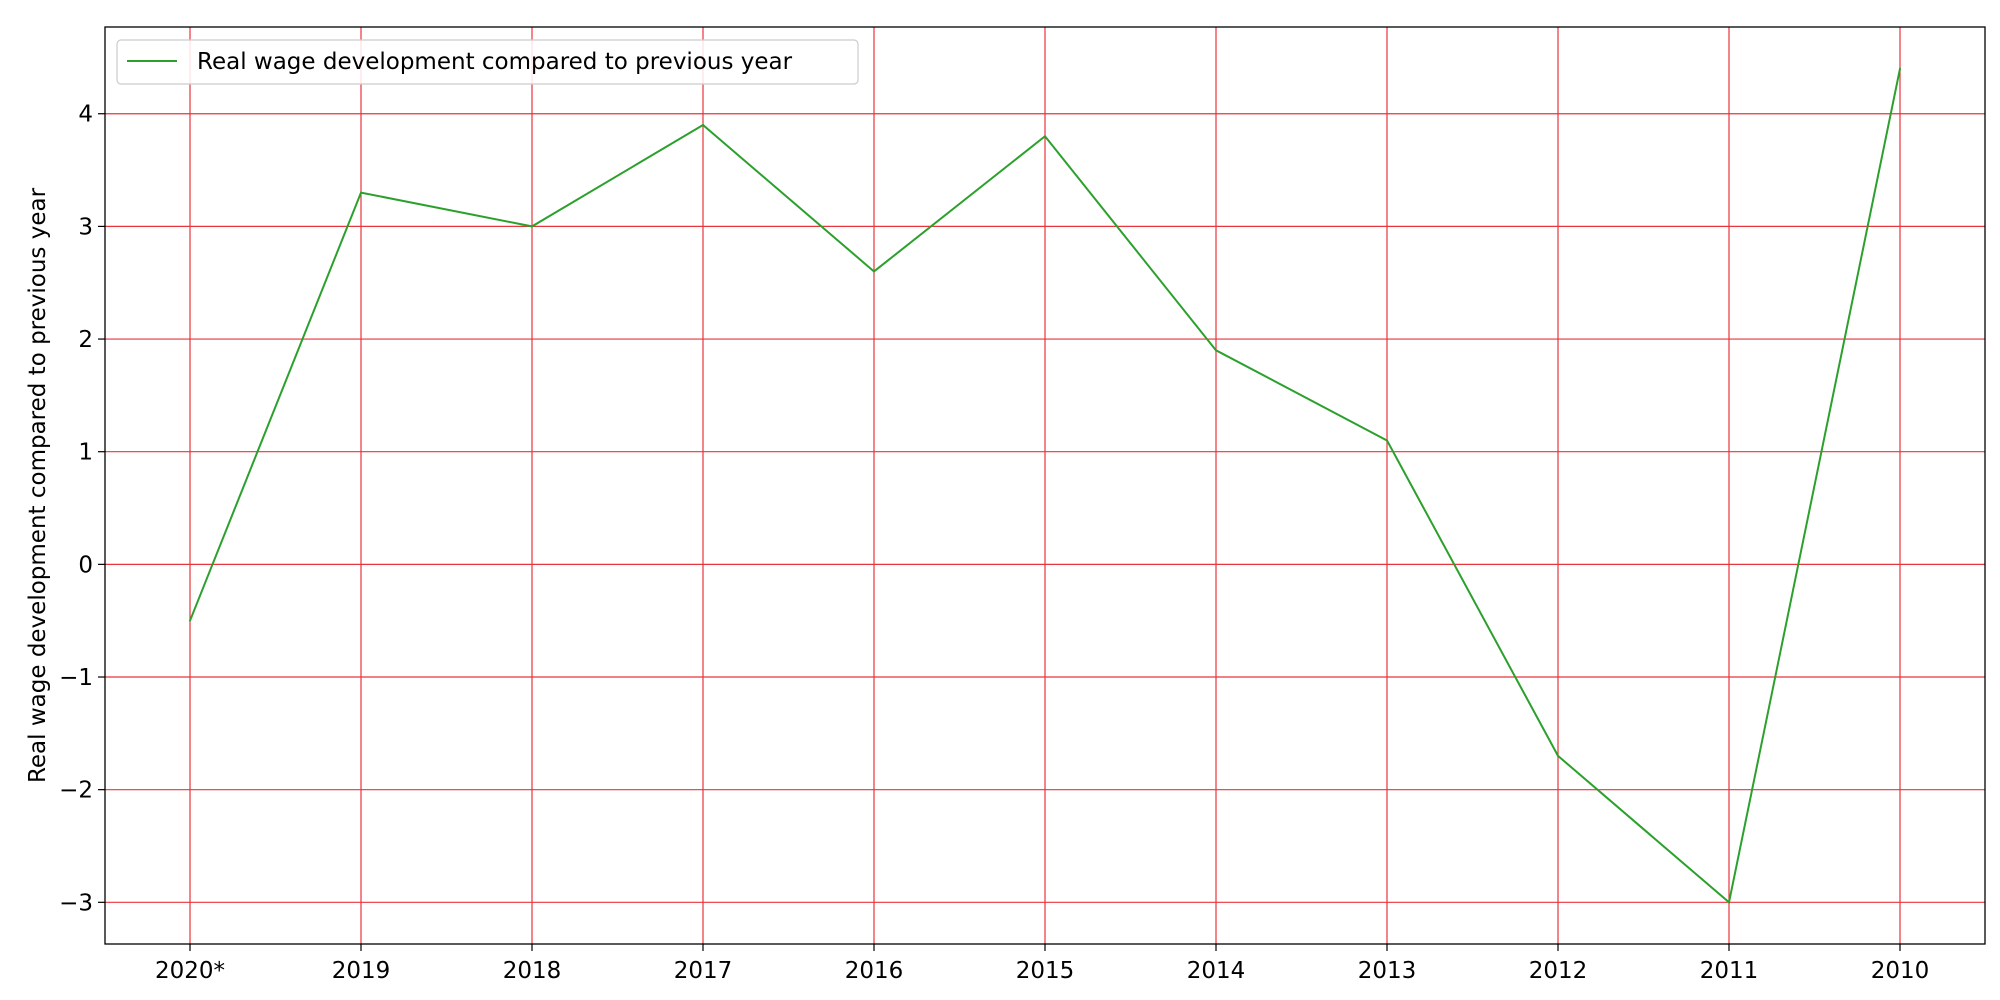 The image size is (2000, 1000). I want to click on x-tick-label: 2015, so click(1045, 971).